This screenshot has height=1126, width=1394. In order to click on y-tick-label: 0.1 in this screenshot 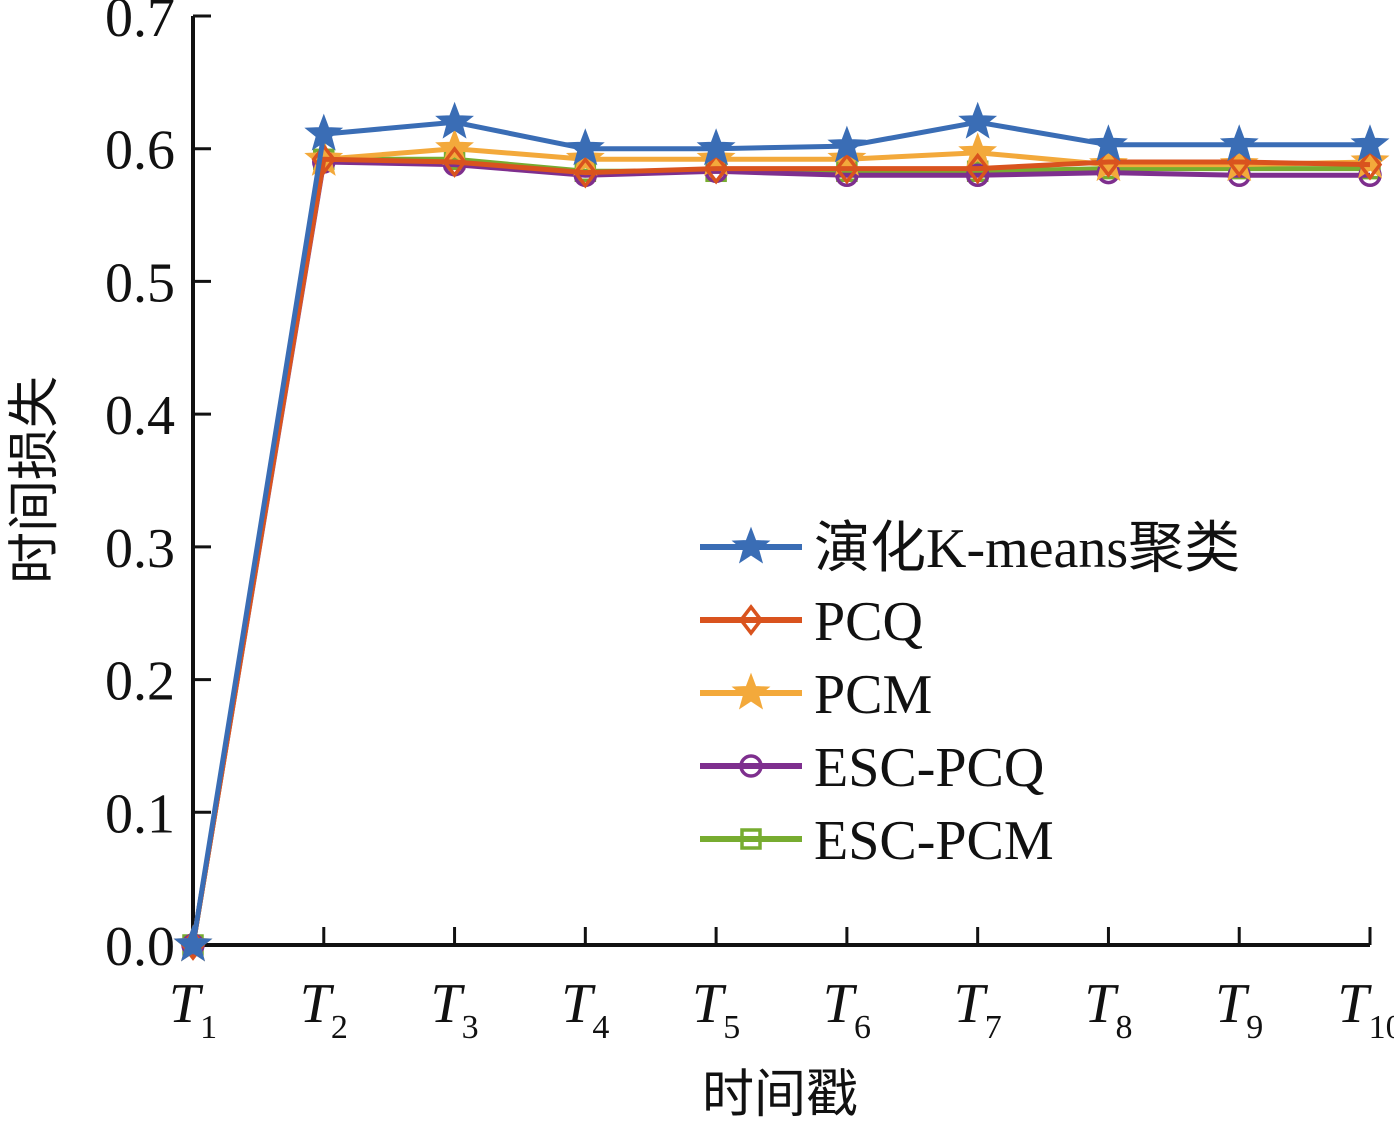, I will do `click(140, 814)`.